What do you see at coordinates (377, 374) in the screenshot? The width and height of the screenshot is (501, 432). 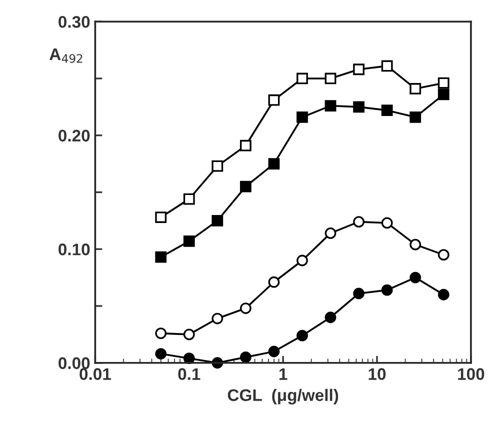 I see `x-tick-label: 10` at bounding box center [377, 374].